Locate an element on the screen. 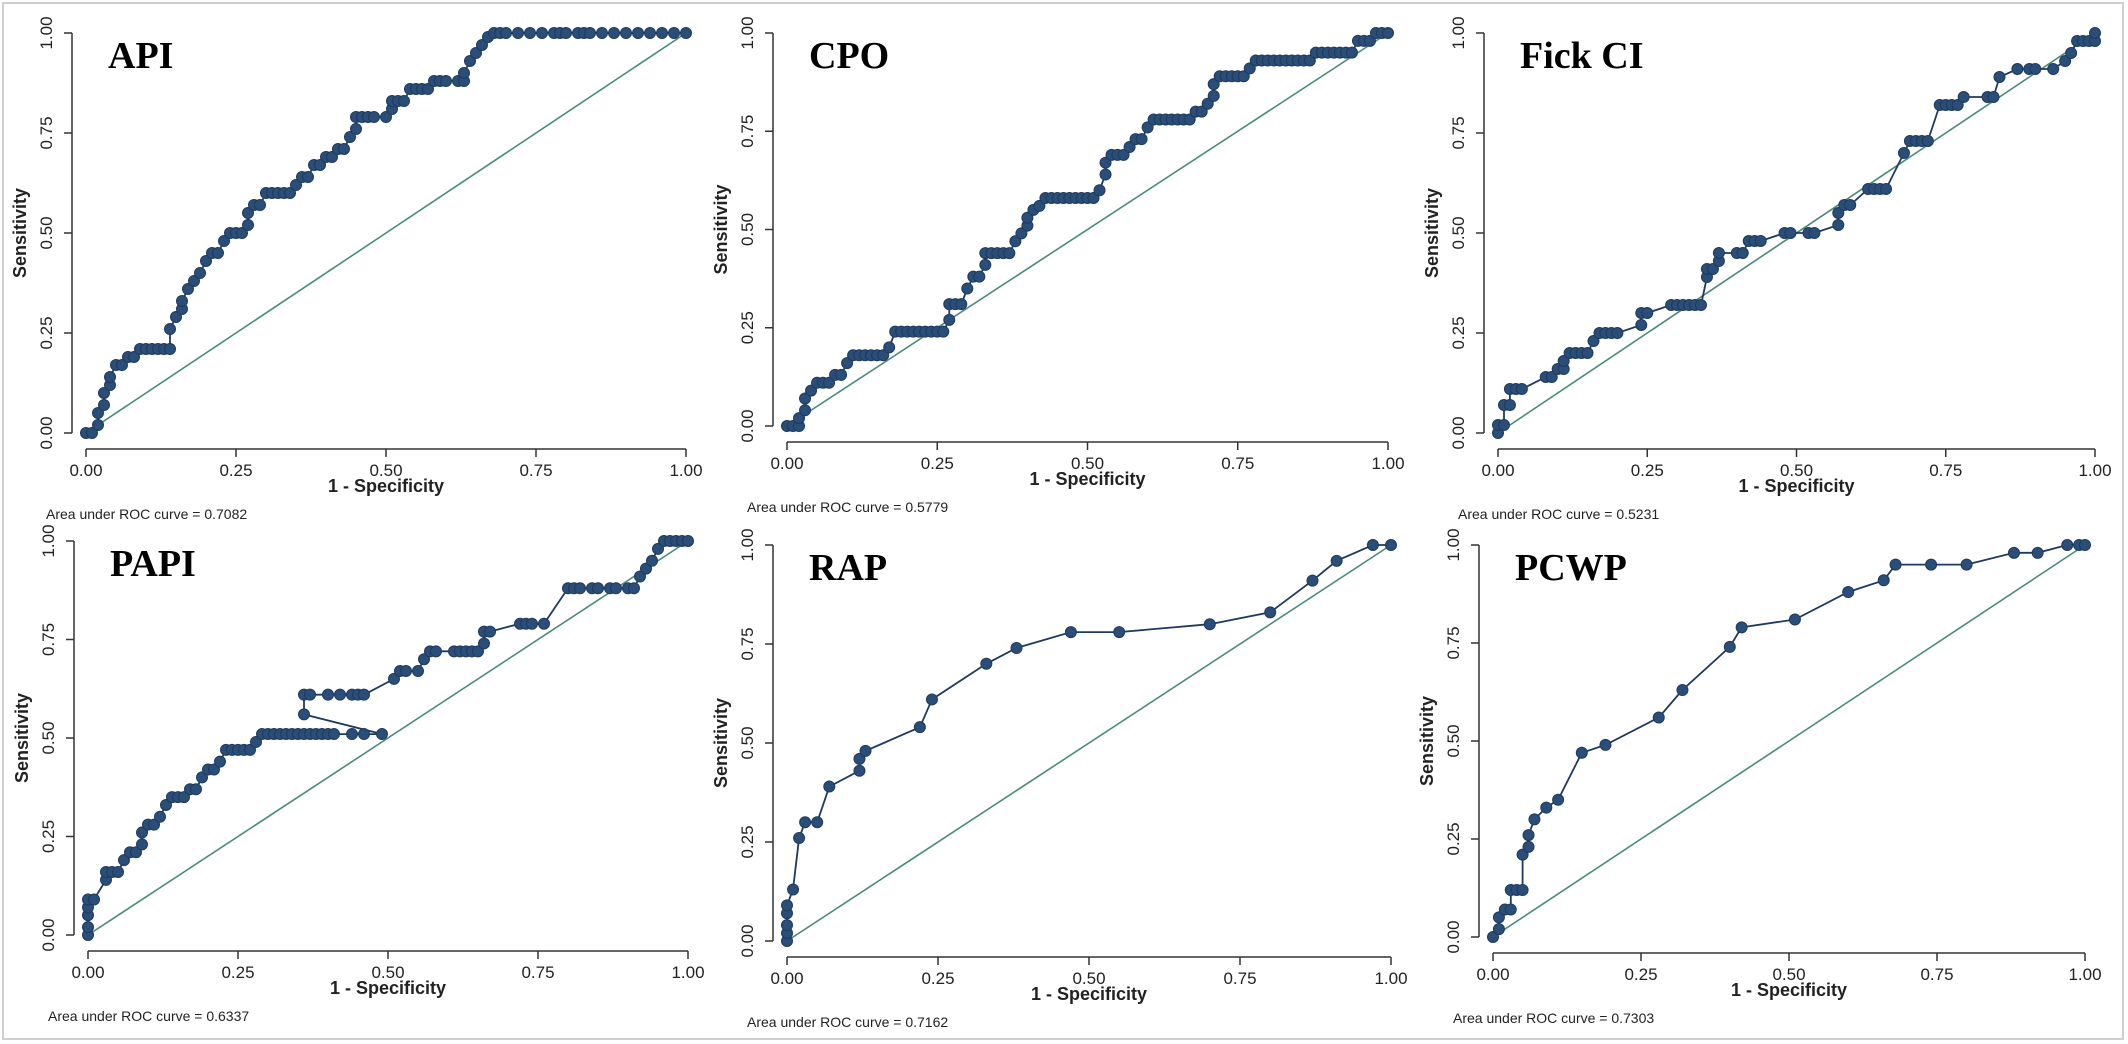 This screenshot has height=1044, width=2128. panel-title: PAPI is located at coordinates (153, 564).